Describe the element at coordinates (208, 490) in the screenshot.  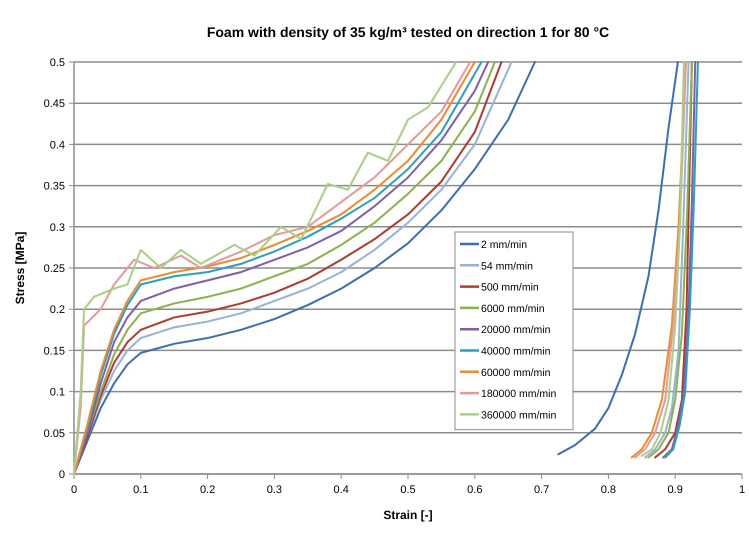
I see `x-tick-label: 0.2` at that location.